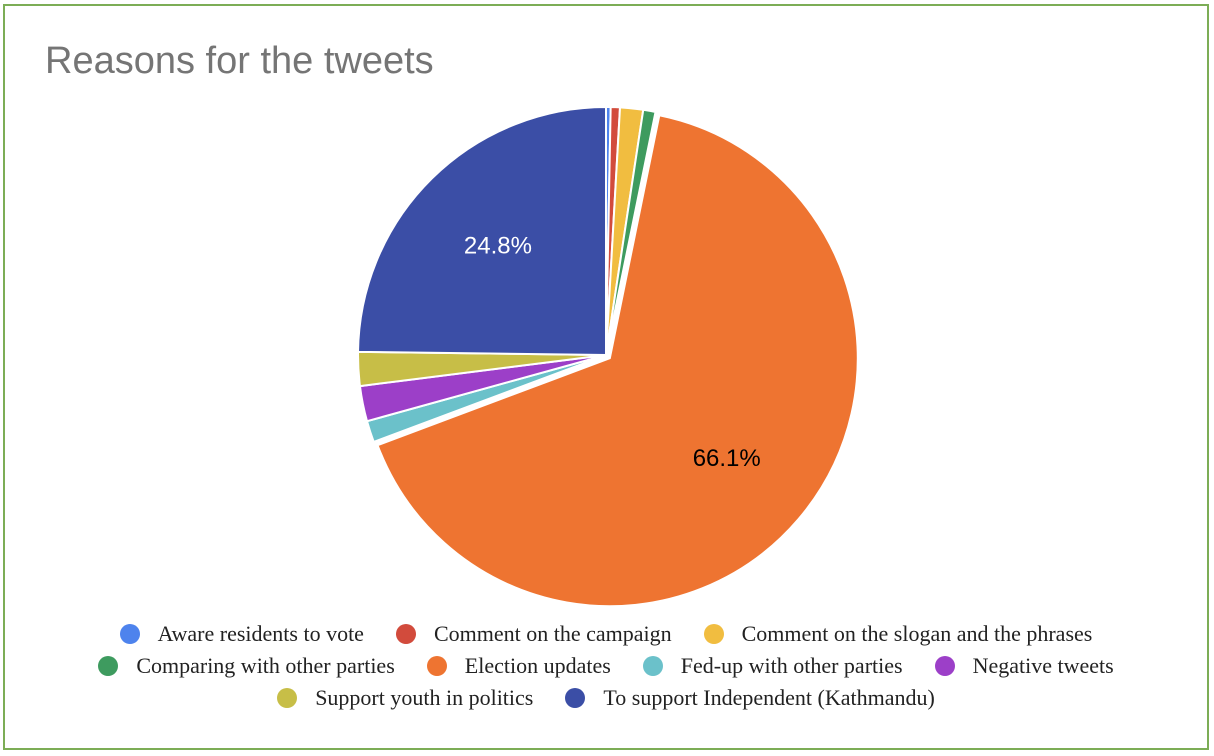 The height and width of the screenshot is (756, 1214). Describe the element at coordinates (260, 633) in the screenshot. I see `legend-label: Aware residents to vote` at that location.